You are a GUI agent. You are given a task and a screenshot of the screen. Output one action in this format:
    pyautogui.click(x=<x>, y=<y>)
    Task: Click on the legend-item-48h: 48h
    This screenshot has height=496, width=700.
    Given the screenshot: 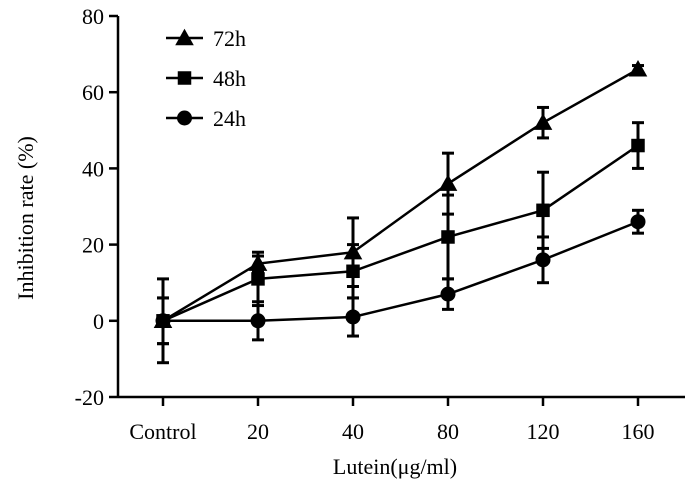 What is the action you would take?
    pyautogui.click(x=206, y=78)
    